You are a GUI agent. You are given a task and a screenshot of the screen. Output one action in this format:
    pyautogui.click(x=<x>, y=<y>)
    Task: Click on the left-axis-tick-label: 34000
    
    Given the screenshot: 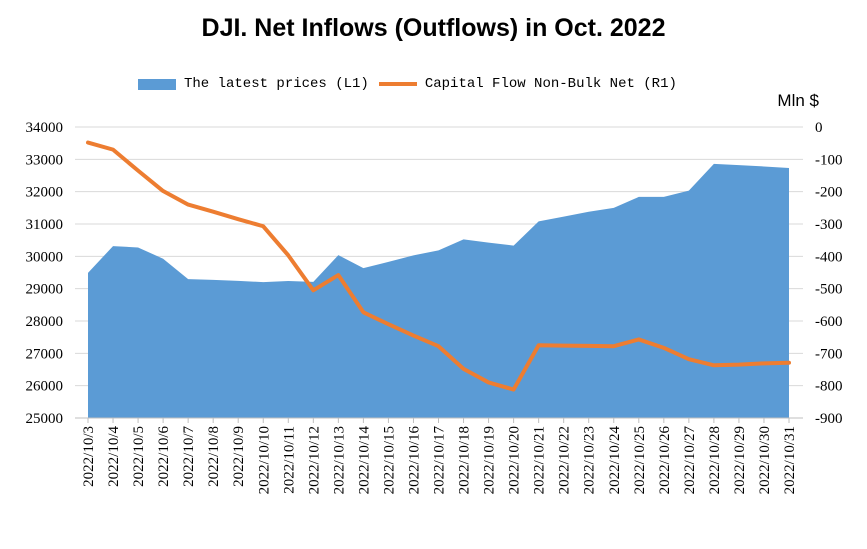 What is the action you would take?
    pyautogui.click(x=45, y=128)
    